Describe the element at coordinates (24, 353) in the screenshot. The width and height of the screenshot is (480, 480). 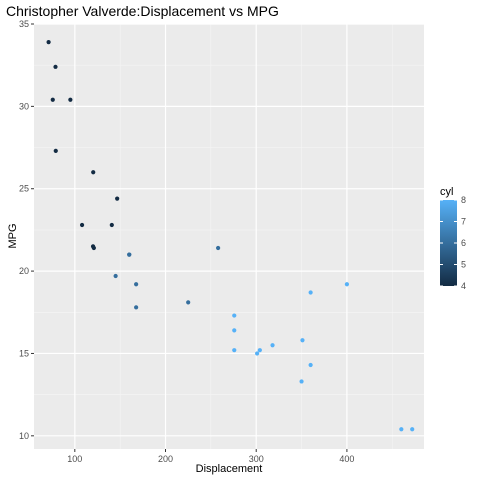
I see `y-tick-label: 15` at that location.